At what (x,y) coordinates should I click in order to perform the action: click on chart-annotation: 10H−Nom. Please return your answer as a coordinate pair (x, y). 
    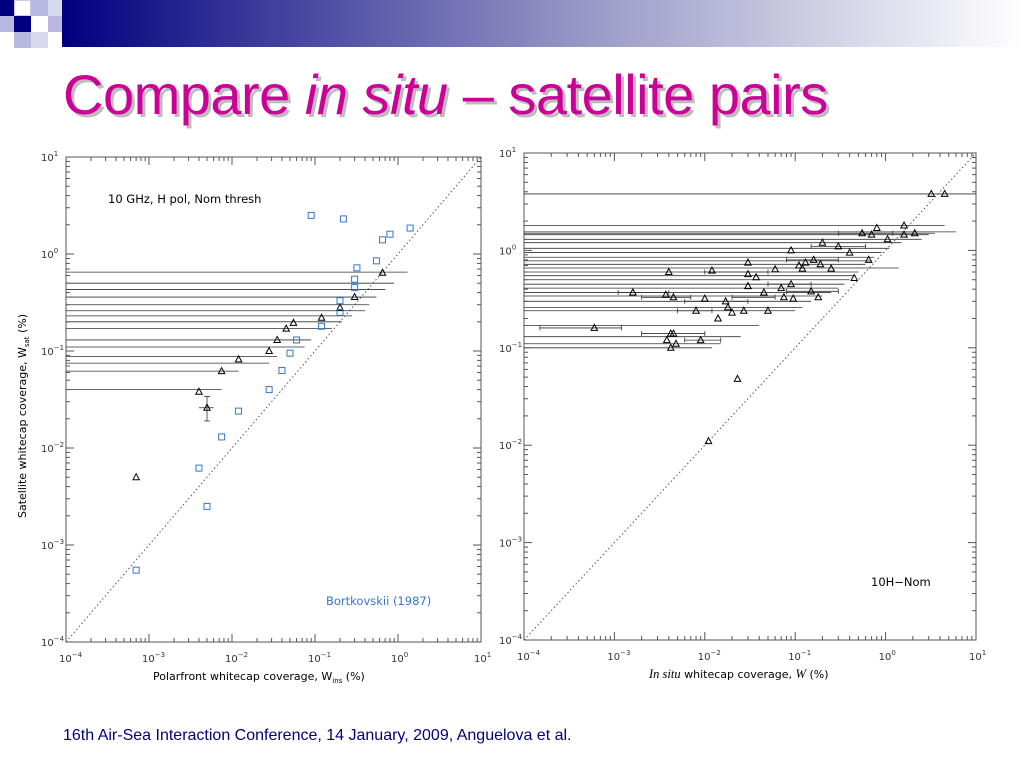
    Looking at the image, I should click on (901, 582).